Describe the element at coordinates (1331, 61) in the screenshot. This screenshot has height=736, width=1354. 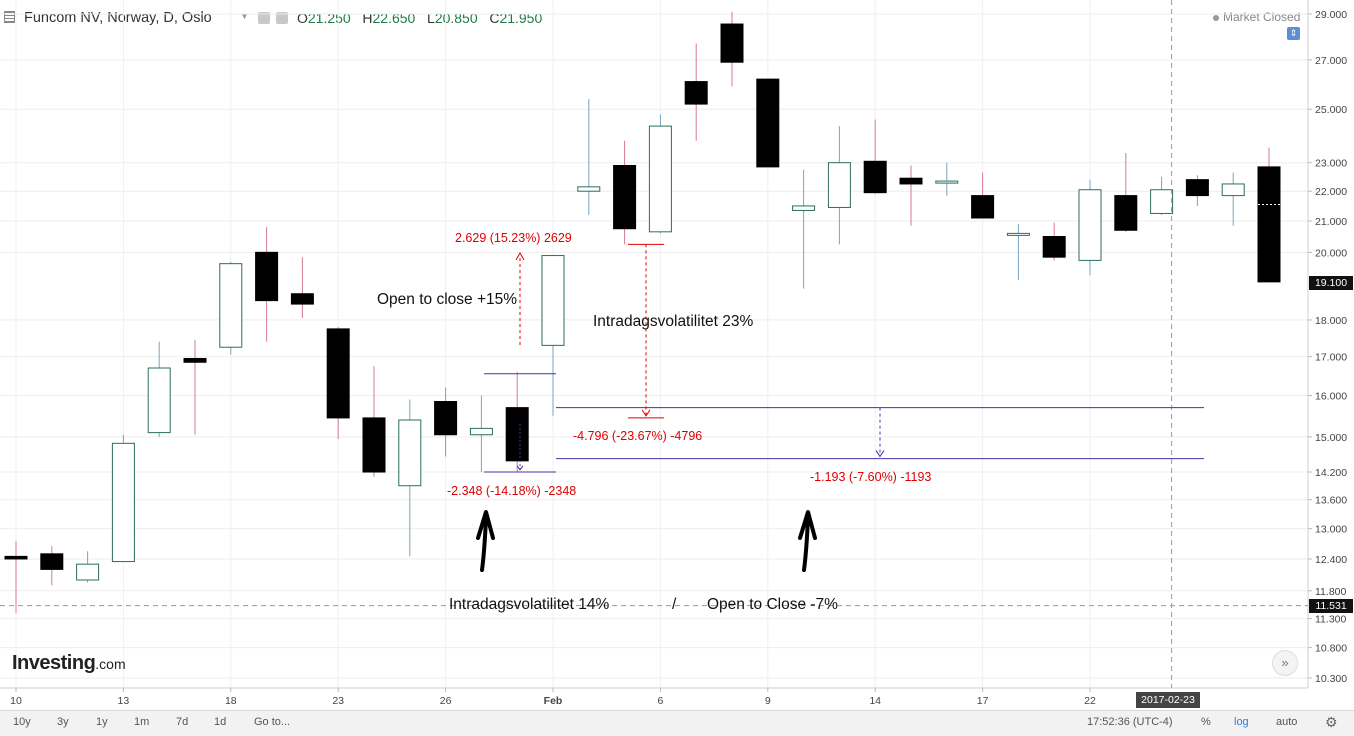
I see `y-tick-label: 27.000` at that location.